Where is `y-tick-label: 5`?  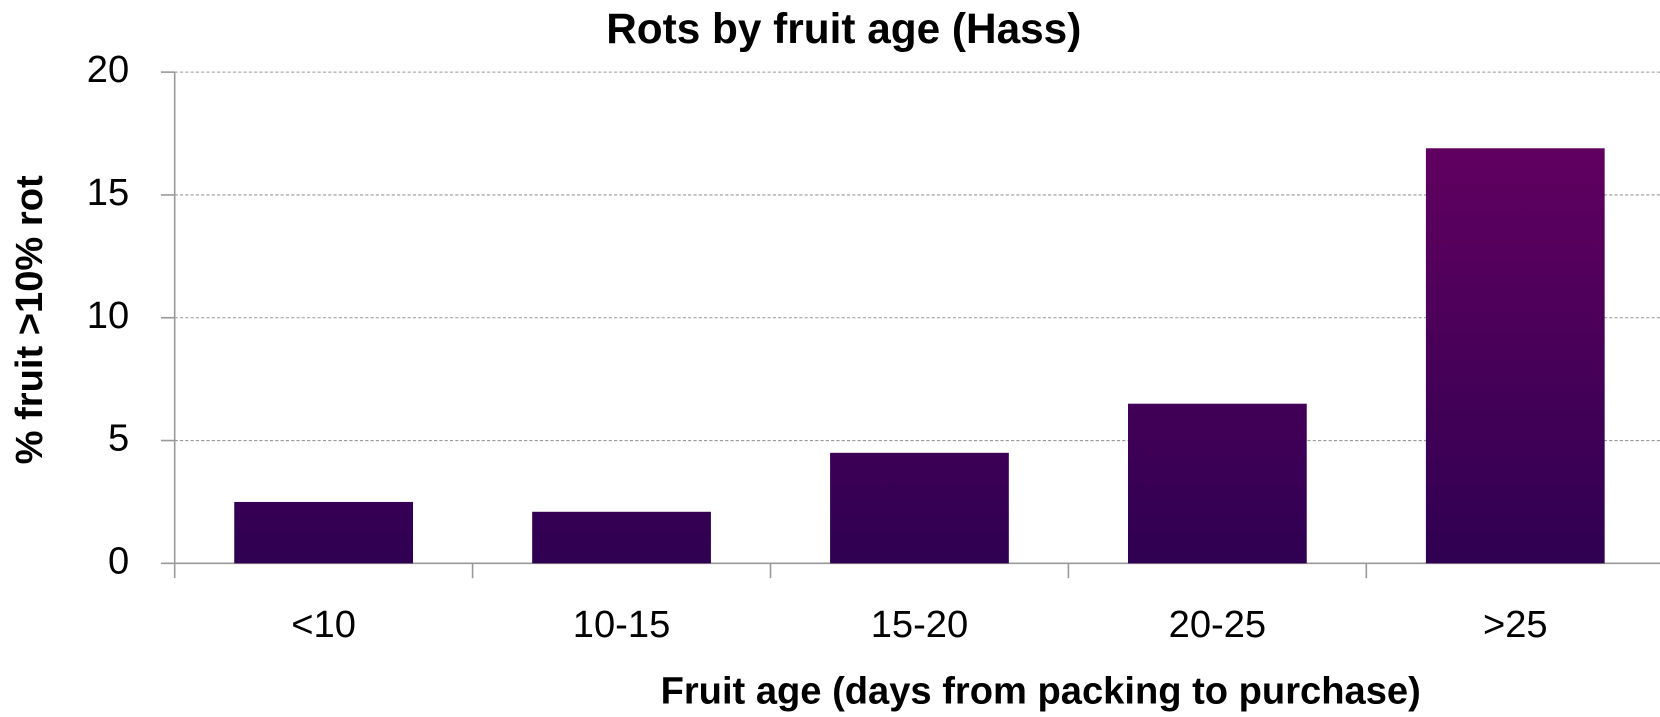
y-tick-label: 5 is located at coordinates (118, 439).